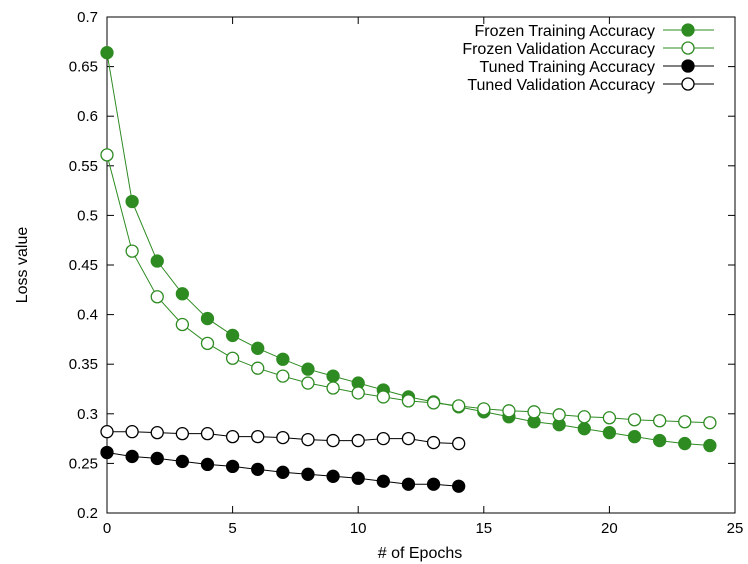 Image resolution: width=748 pixels, height=564 pixels. I want to click on y-tick-label: 0.65, so click(83, 67).